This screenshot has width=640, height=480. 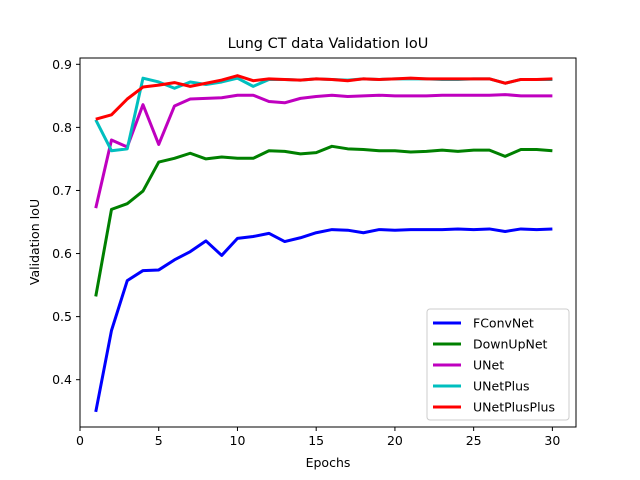 I want to click on y-tick-label: 0.4, so click(x=62, y=379).